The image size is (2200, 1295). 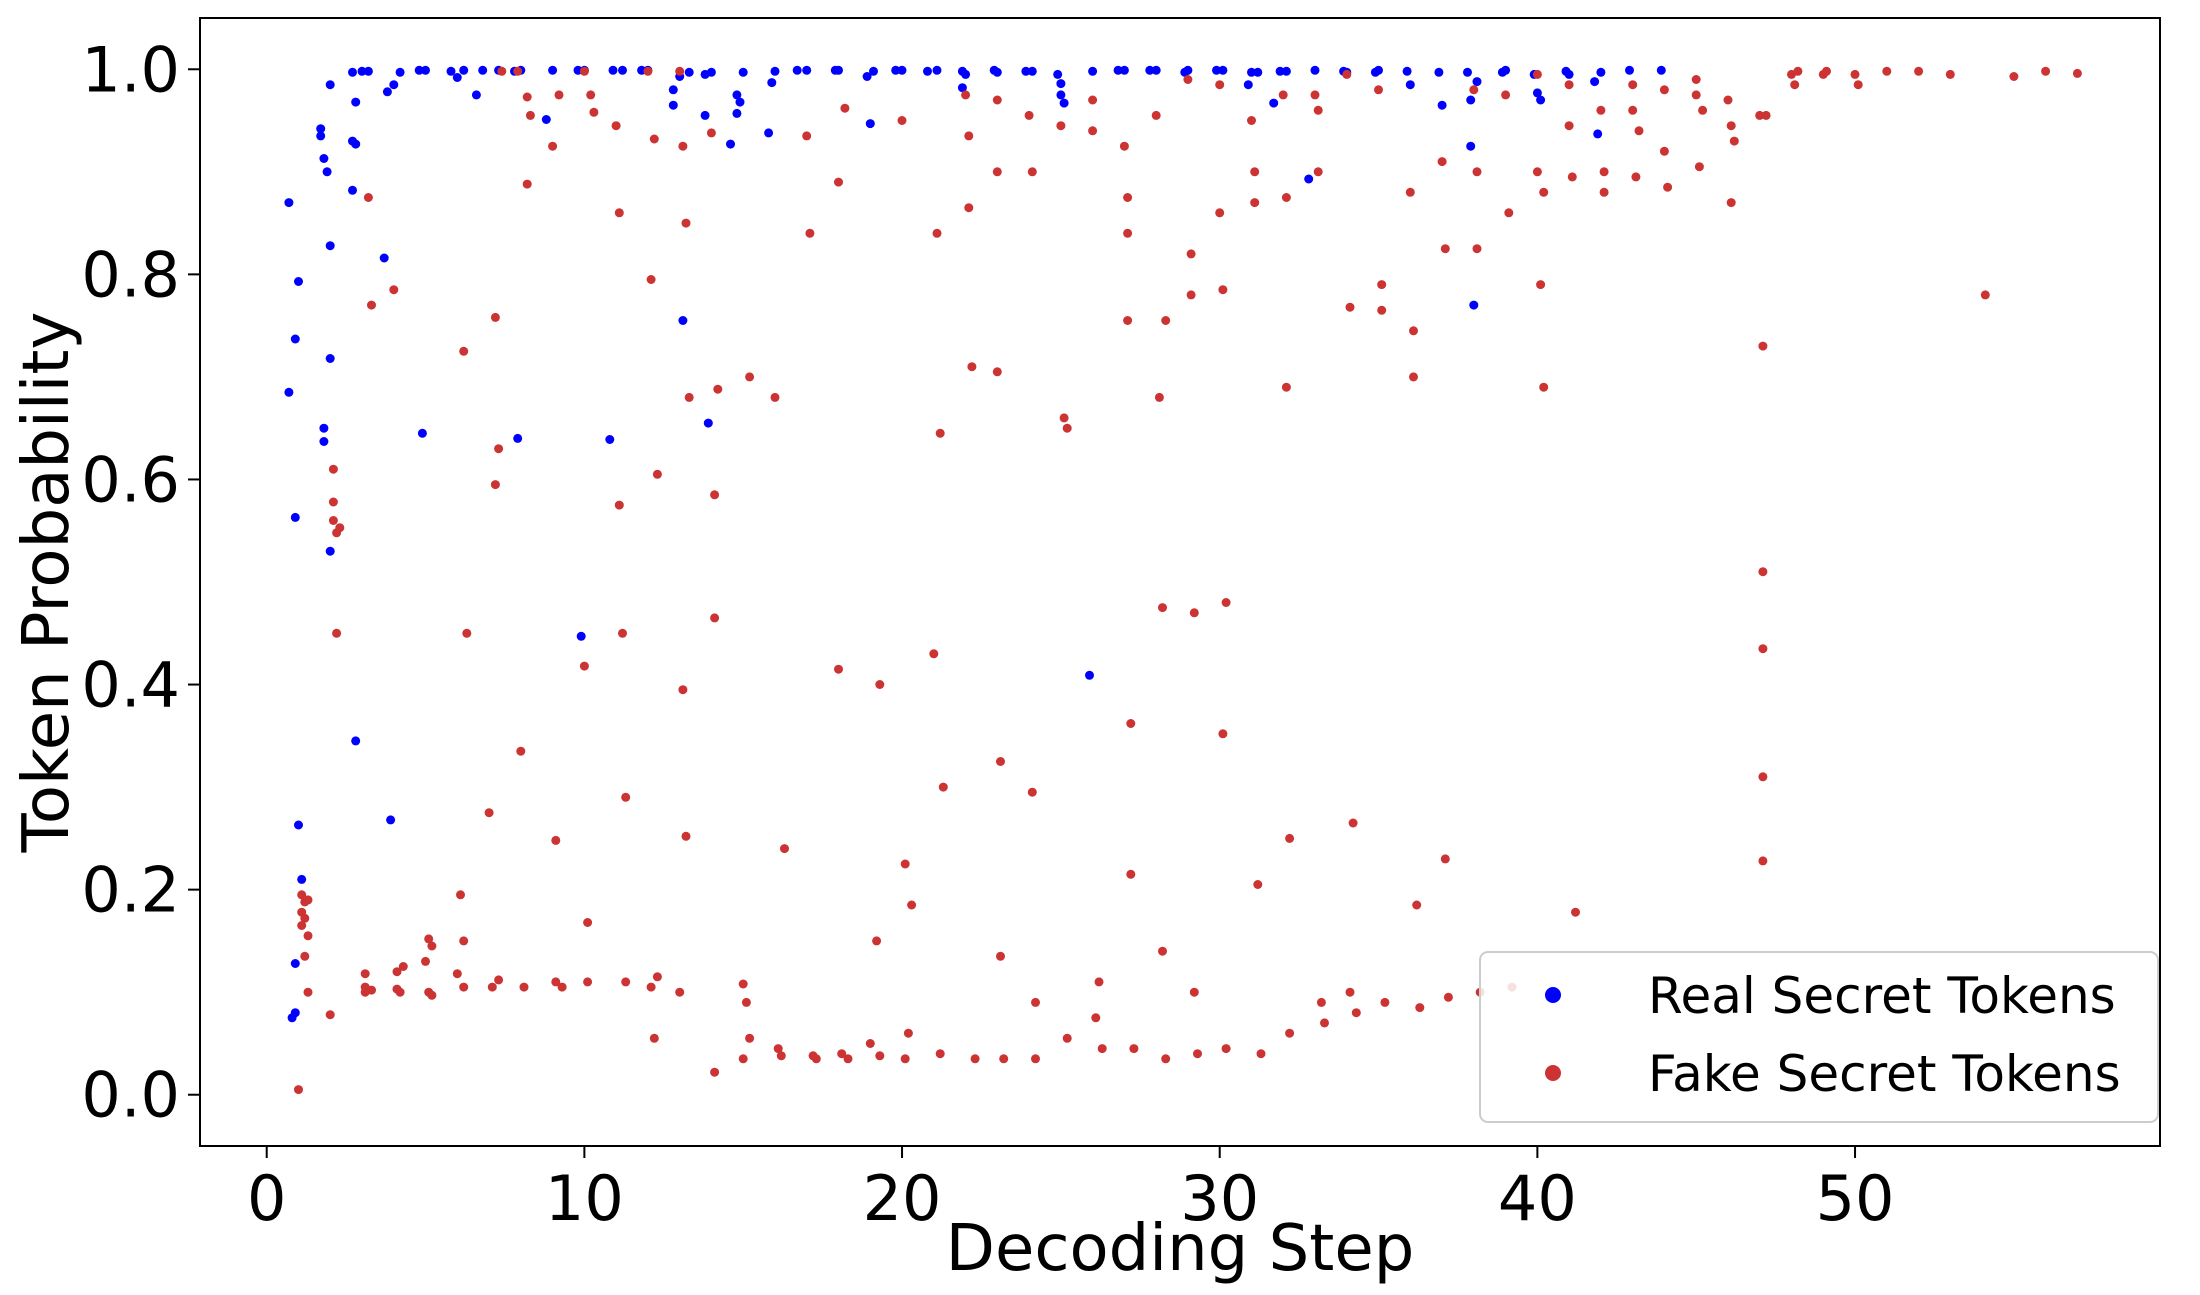 What do you see at coordinates (130, 890) in the screenshot?
I see `y-tick-label: 0.2` at bounding box center [130, 890].